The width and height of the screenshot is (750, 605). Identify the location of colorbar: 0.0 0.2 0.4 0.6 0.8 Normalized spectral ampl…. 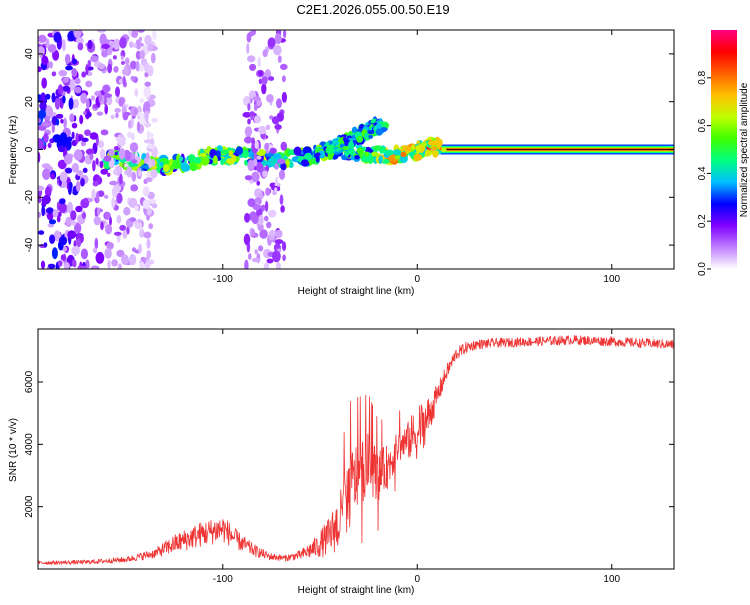
(723, 153).